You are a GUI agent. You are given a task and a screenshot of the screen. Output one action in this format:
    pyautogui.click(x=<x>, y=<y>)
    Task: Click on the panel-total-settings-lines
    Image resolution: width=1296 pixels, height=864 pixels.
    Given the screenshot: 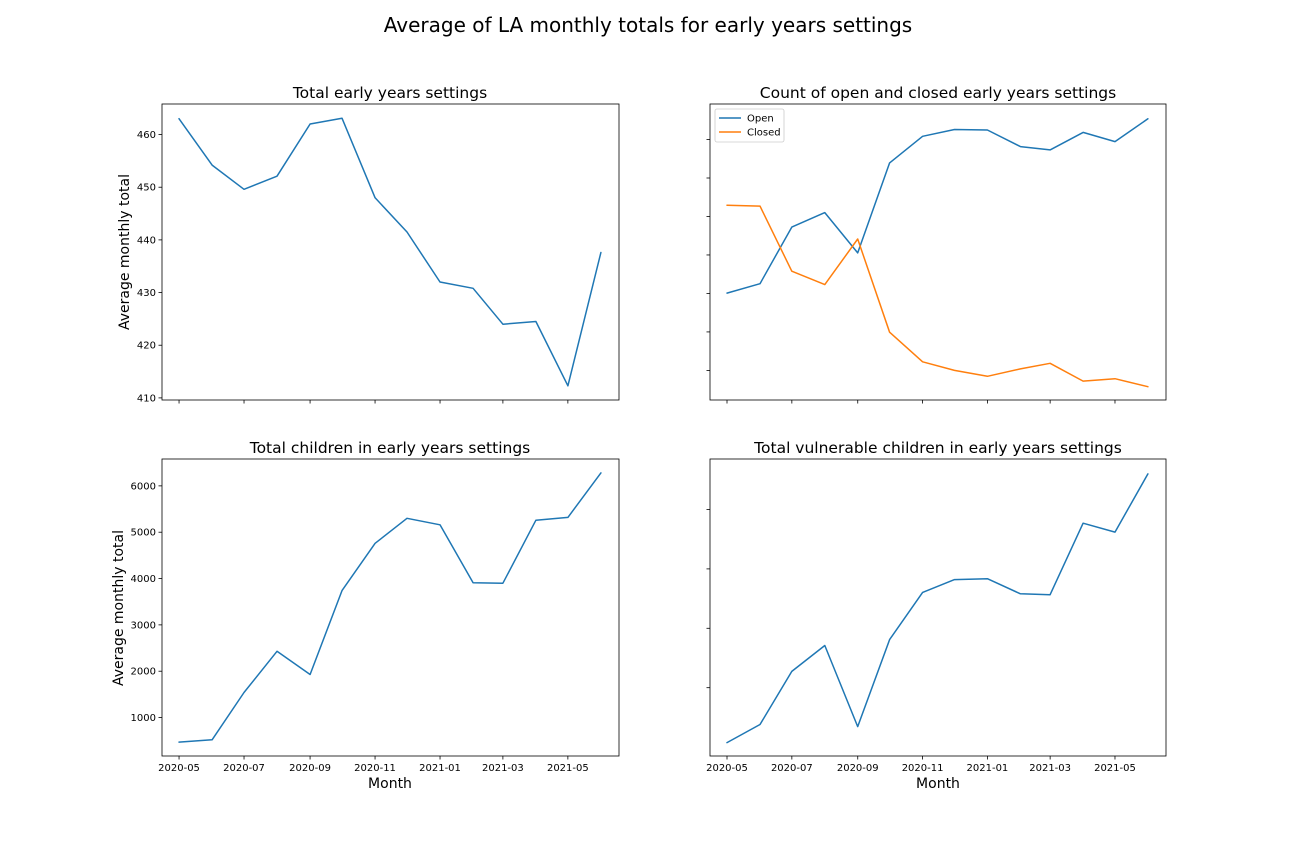 What is the action you would take?
    pyautogui.click(x=390, y=252)
    